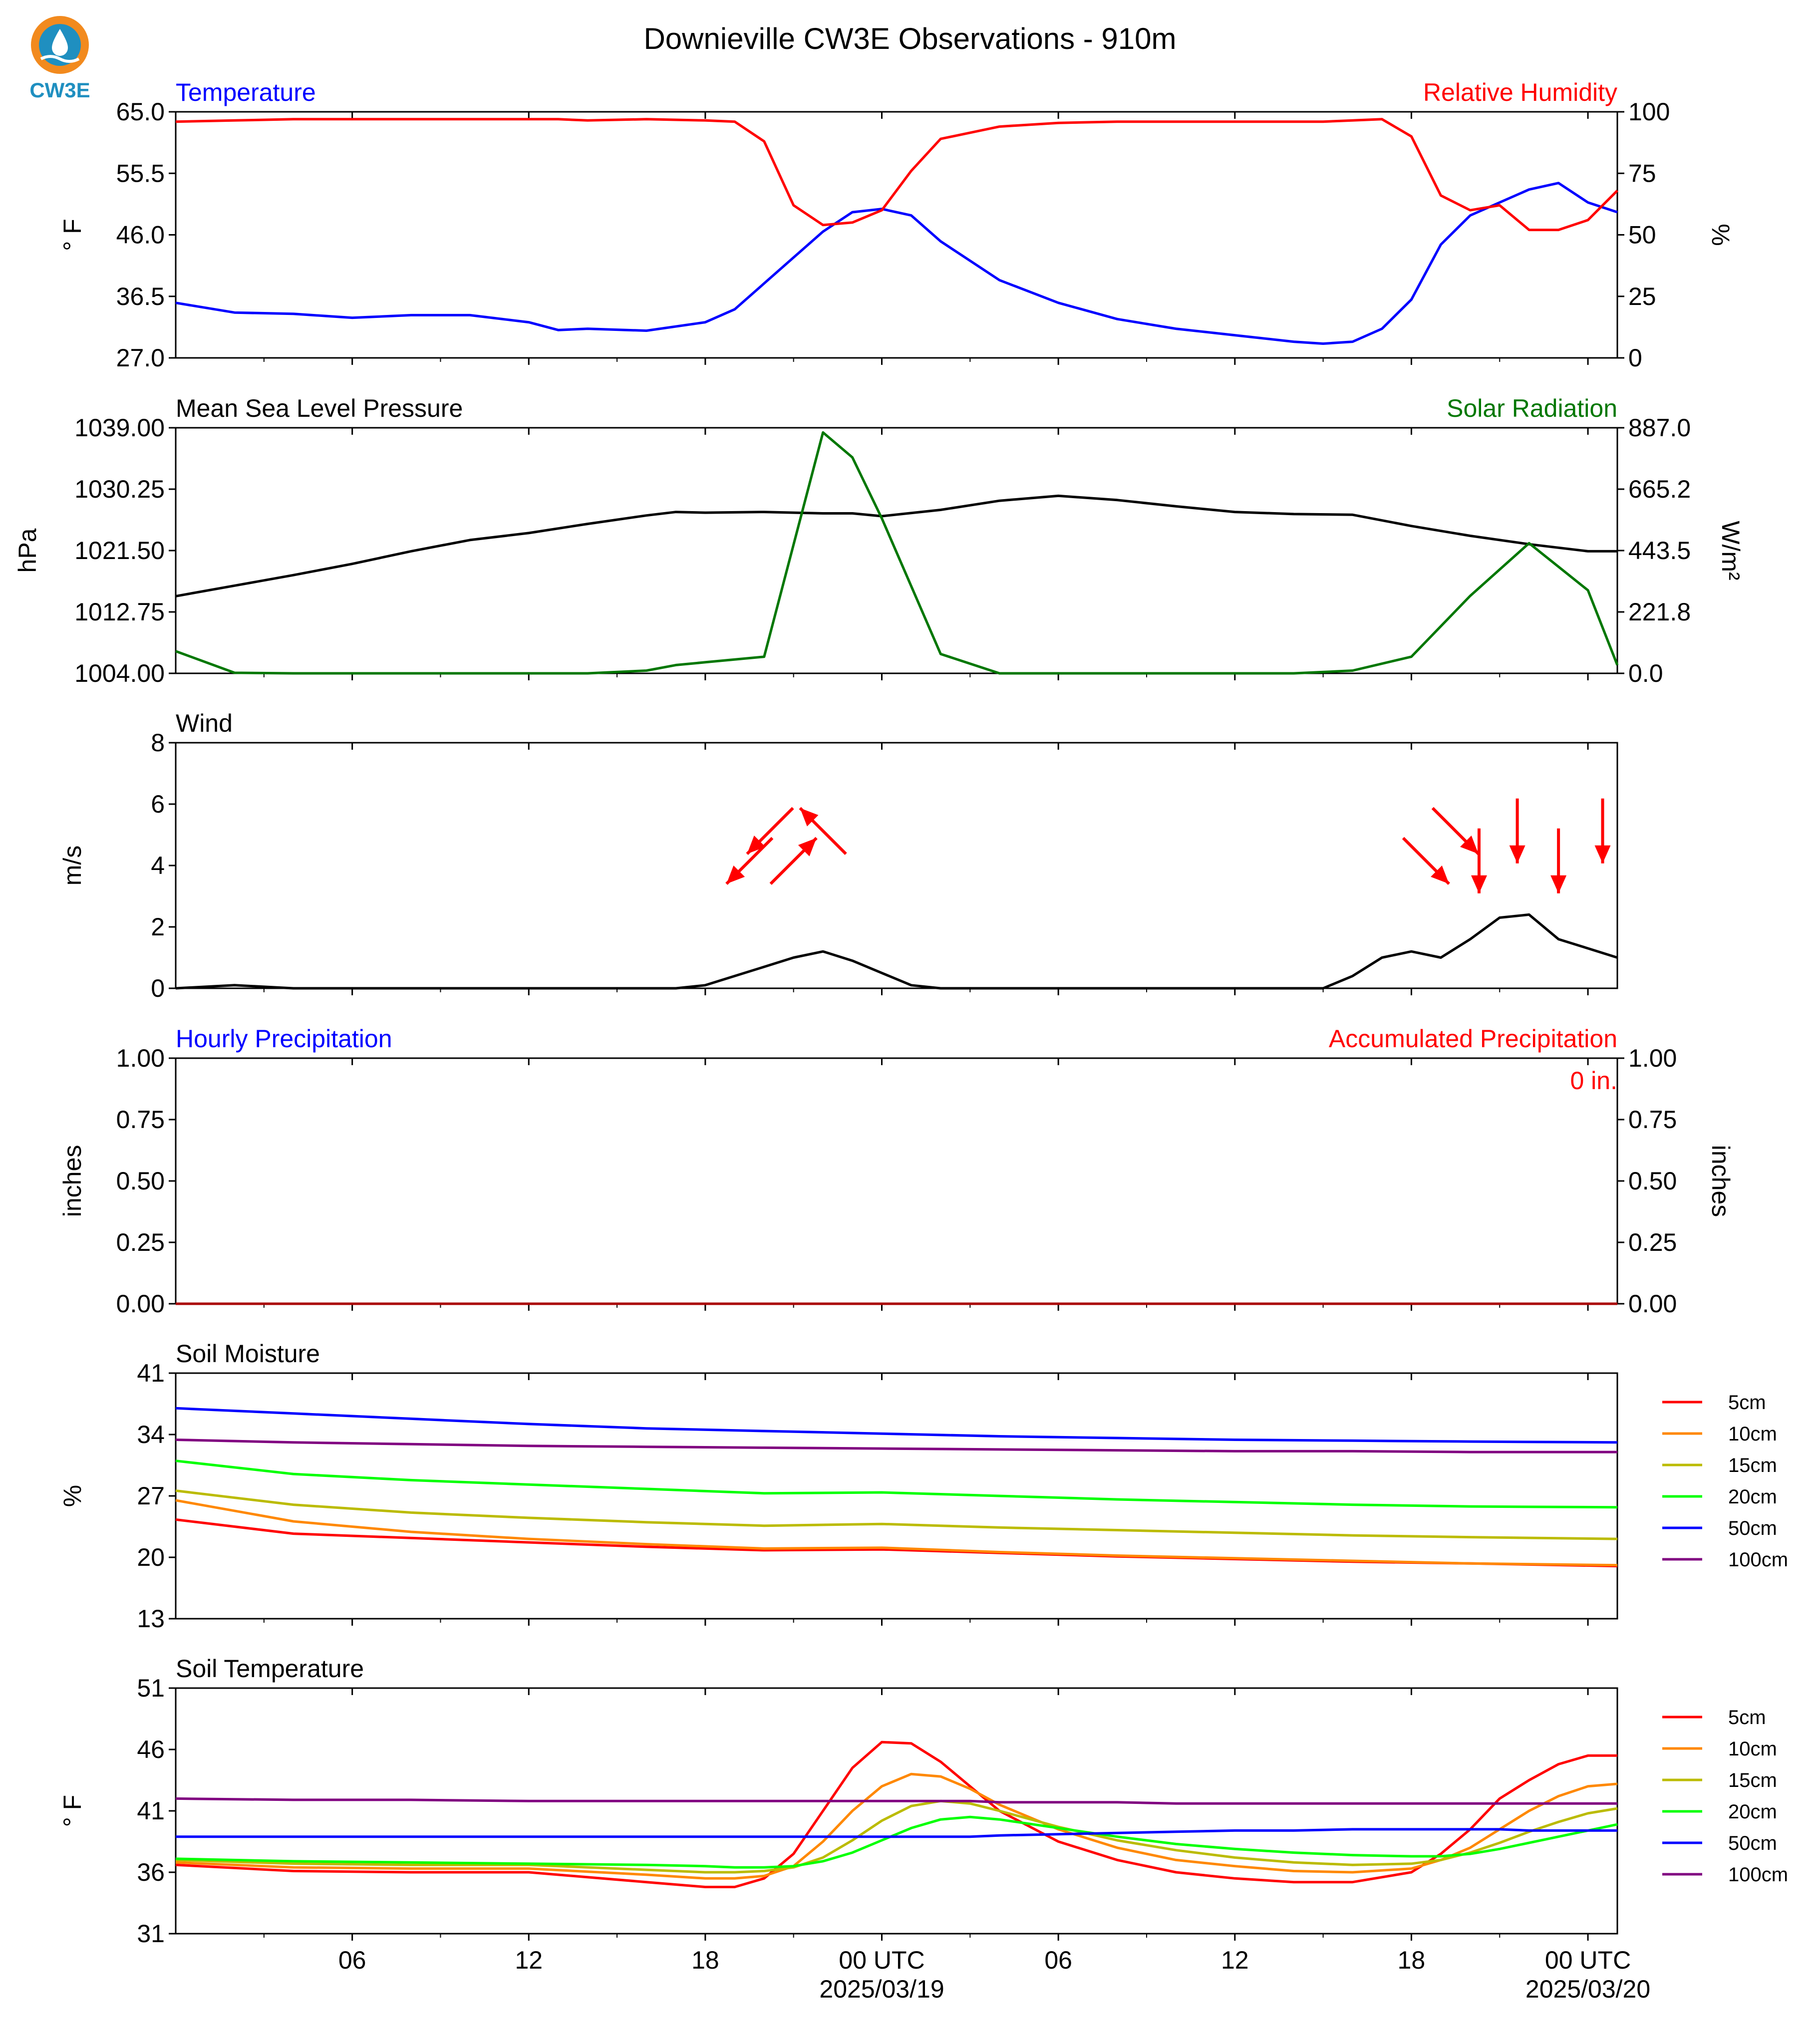  Describe the element at coordinates (158, 988) in the screenshot. I see `y-tick-label: 0` at that location.